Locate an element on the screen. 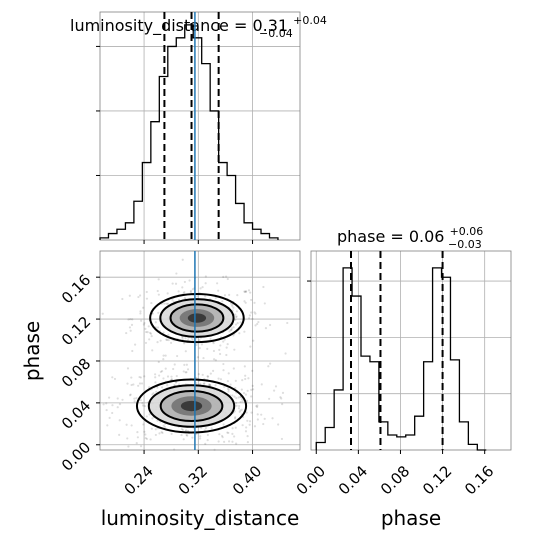 This screenshot has height=550, width=550. tick-marks is located at coordinates (396, 367).